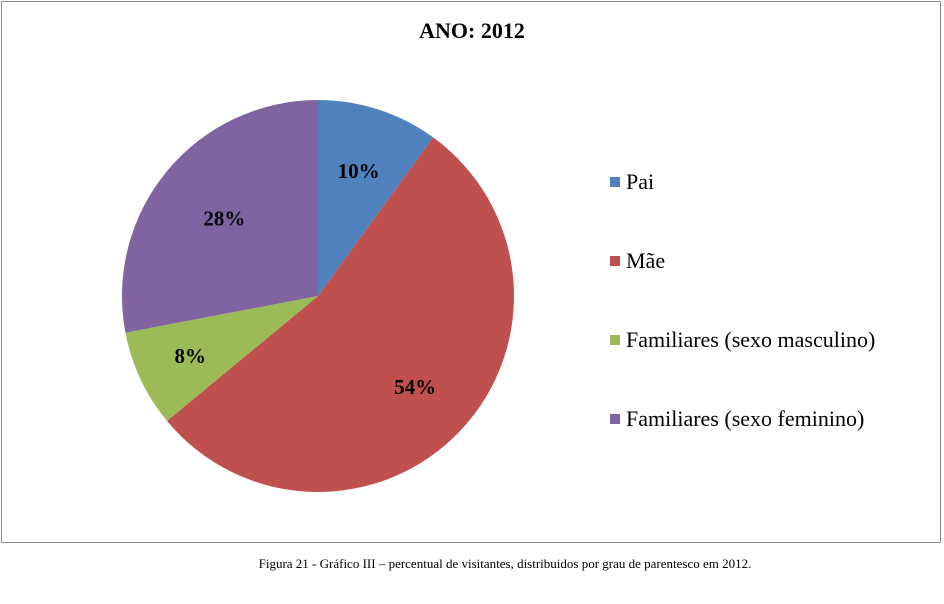 The height and width of the screenshot is (604, 944). What do you see at coordinates (640, 181) in the screenshot?
I see `legend-label-1: Pai` at bounding box center [640, 181].